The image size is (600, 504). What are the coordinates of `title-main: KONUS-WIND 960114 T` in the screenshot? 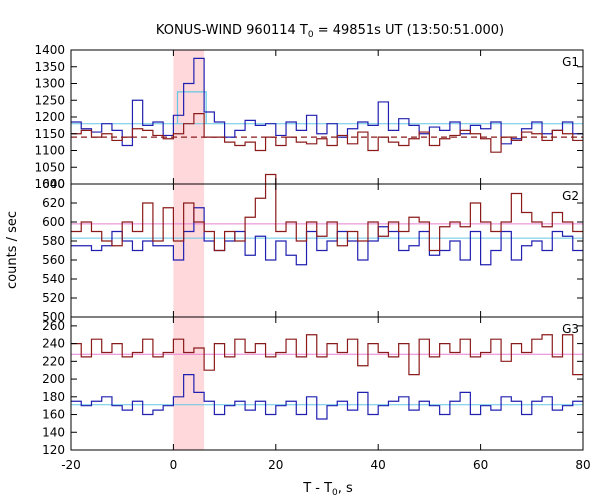 It's located at (232, 30).